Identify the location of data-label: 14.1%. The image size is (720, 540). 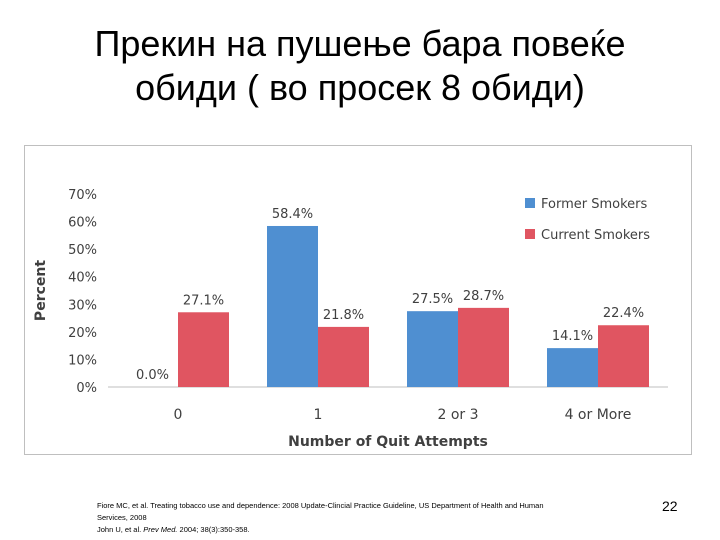
(572, 336).